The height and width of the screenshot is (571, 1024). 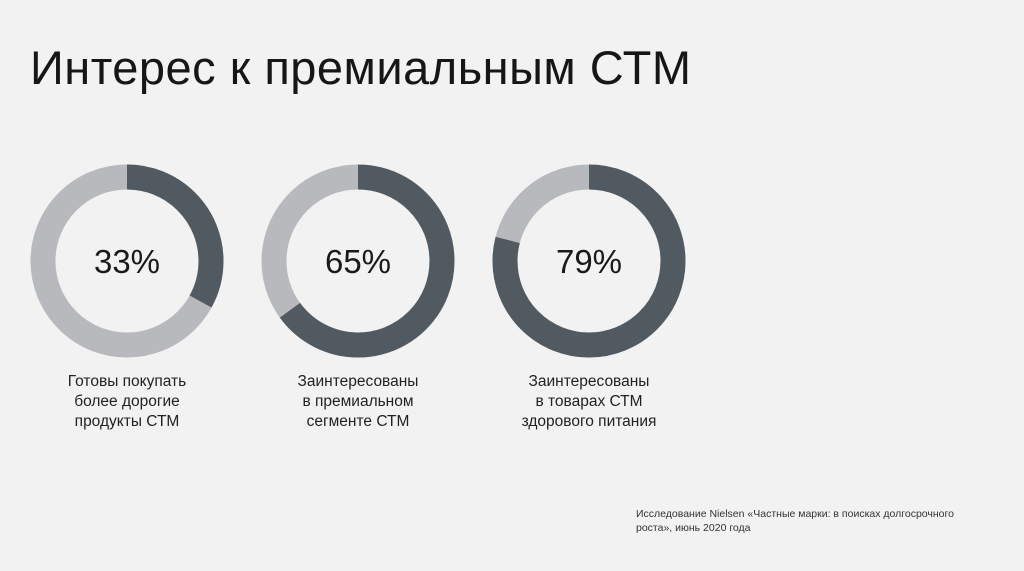 I want to click on donut-1-value-label: 33%, so click(x=127, y=261).